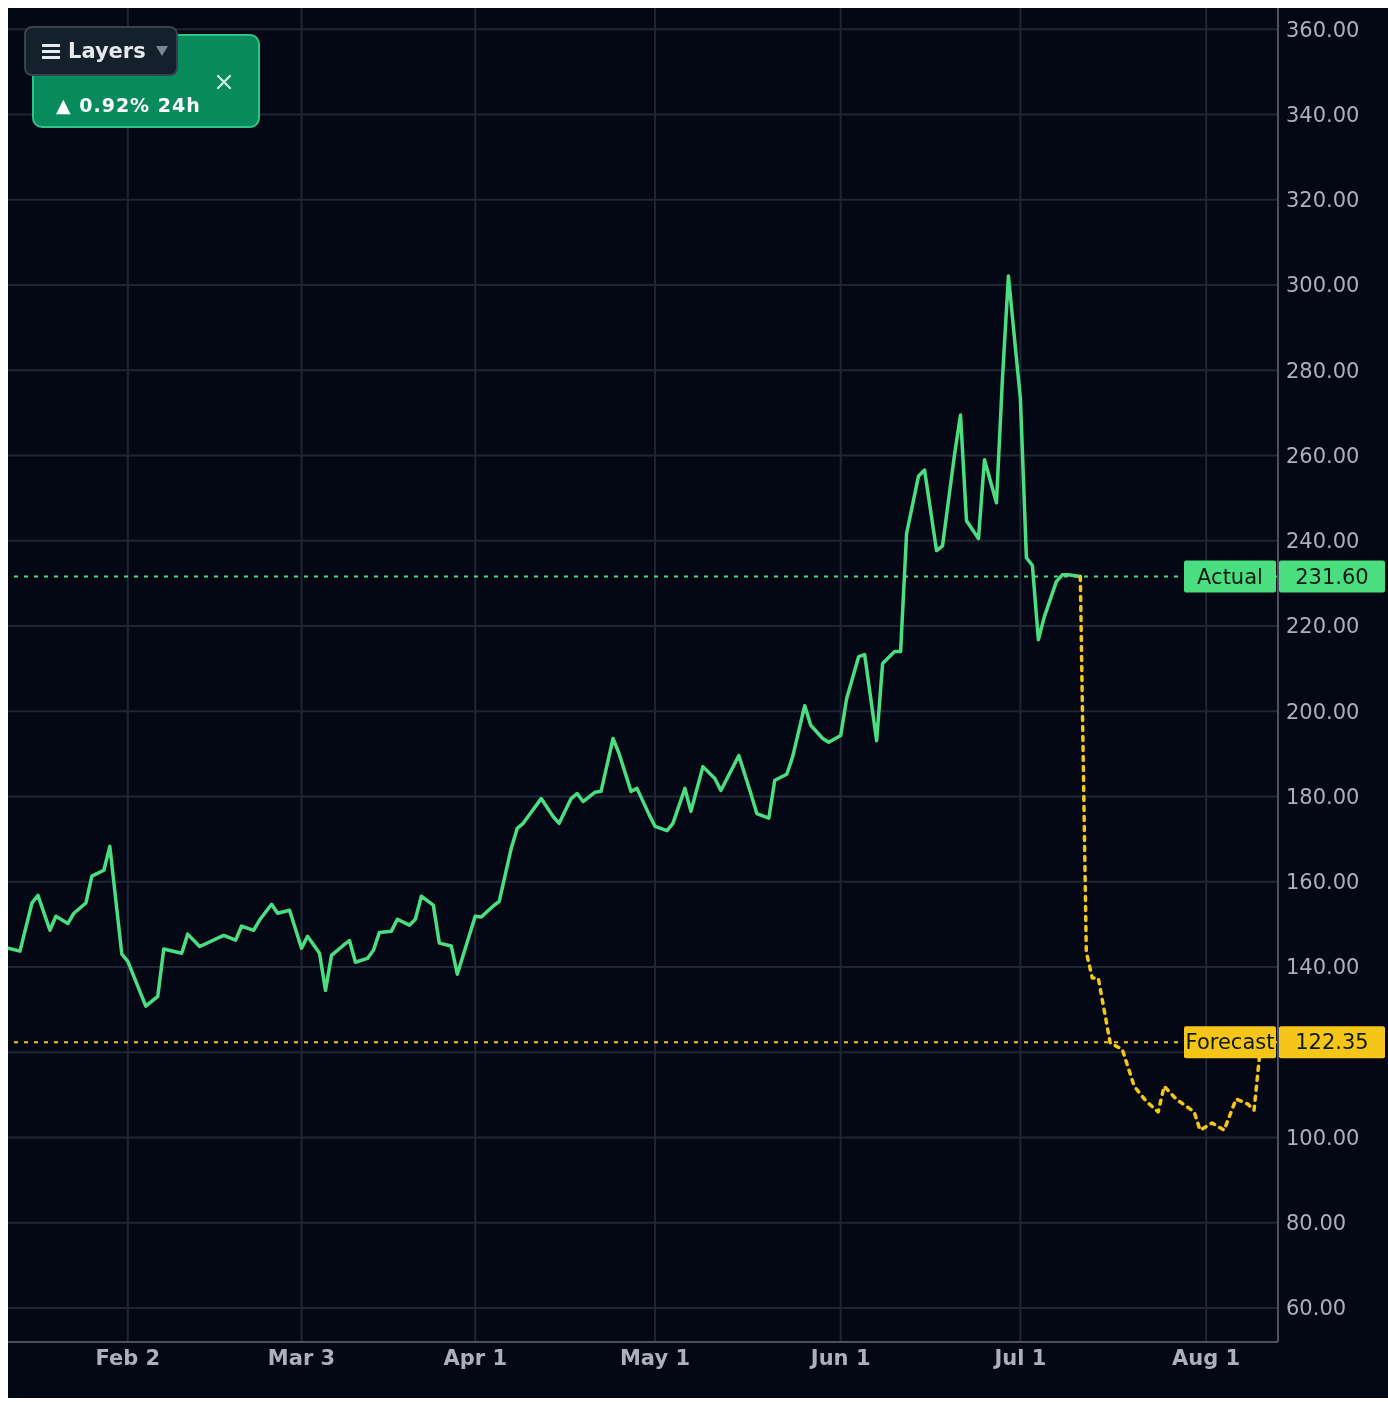 Image resolution: width=1388 pixels, height=1402 pixels. What do you see at coordinates (654, 1357) in the screenshot?
I see `x-tick-label: May 1` at bounding box center [654, 1357].